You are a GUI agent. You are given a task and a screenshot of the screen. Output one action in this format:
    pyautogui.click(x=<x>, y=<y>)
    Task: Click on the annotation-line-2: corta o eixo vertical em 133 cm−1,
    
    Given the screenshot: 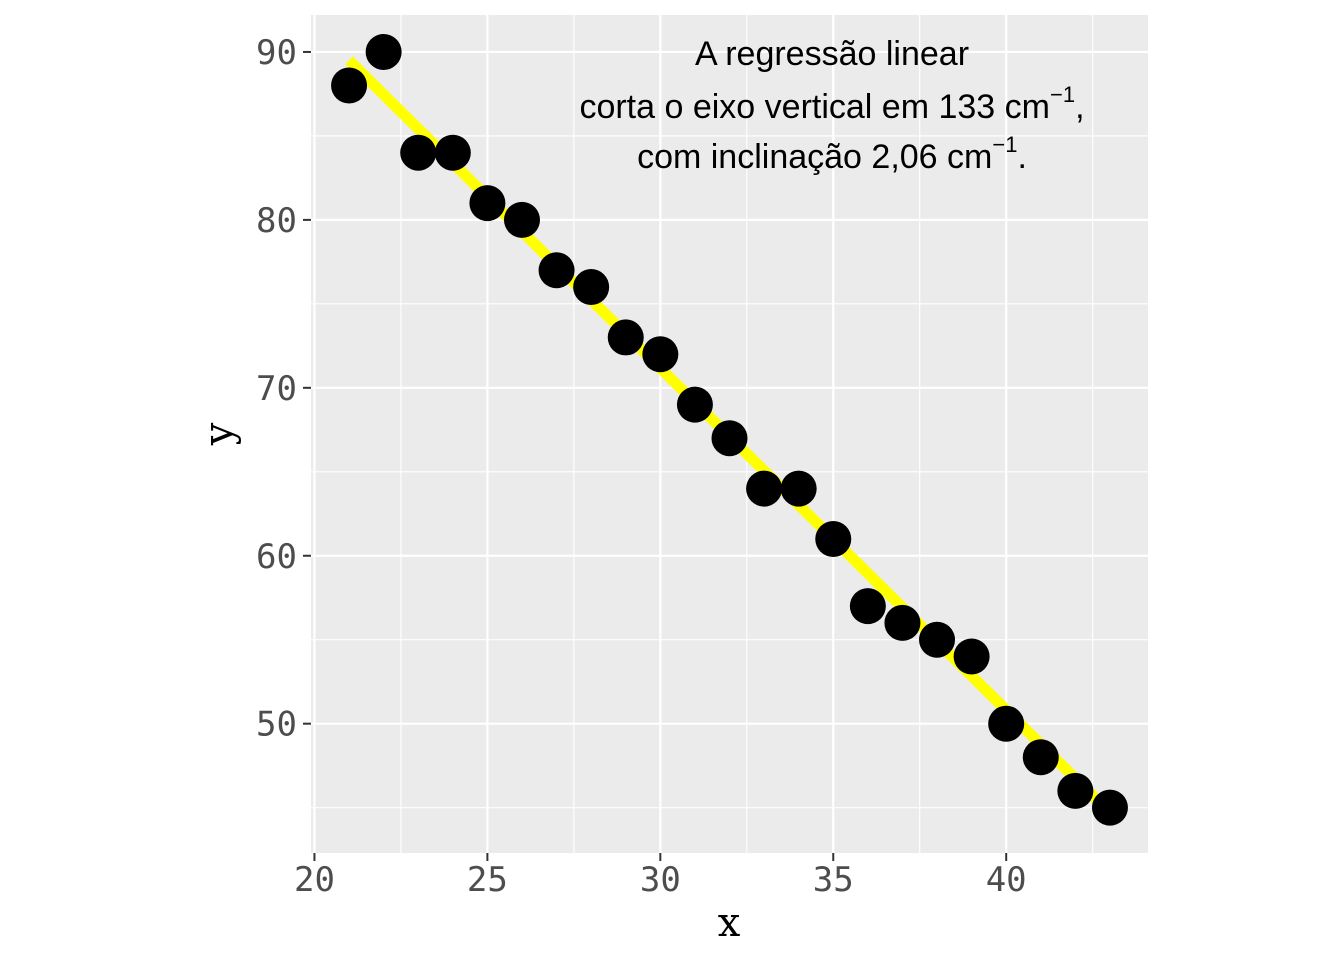 What is the action you would take?
    pyautogui.click(x=831, y=104)
    